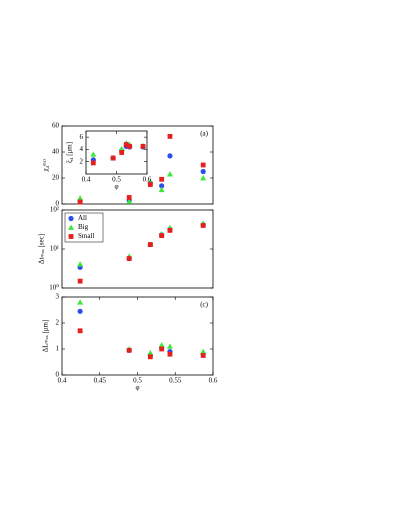  What do you see at coordinates (56, 152) in the screenshot?
I see `y-tick-label: 40` at bounding box center [56, 152].